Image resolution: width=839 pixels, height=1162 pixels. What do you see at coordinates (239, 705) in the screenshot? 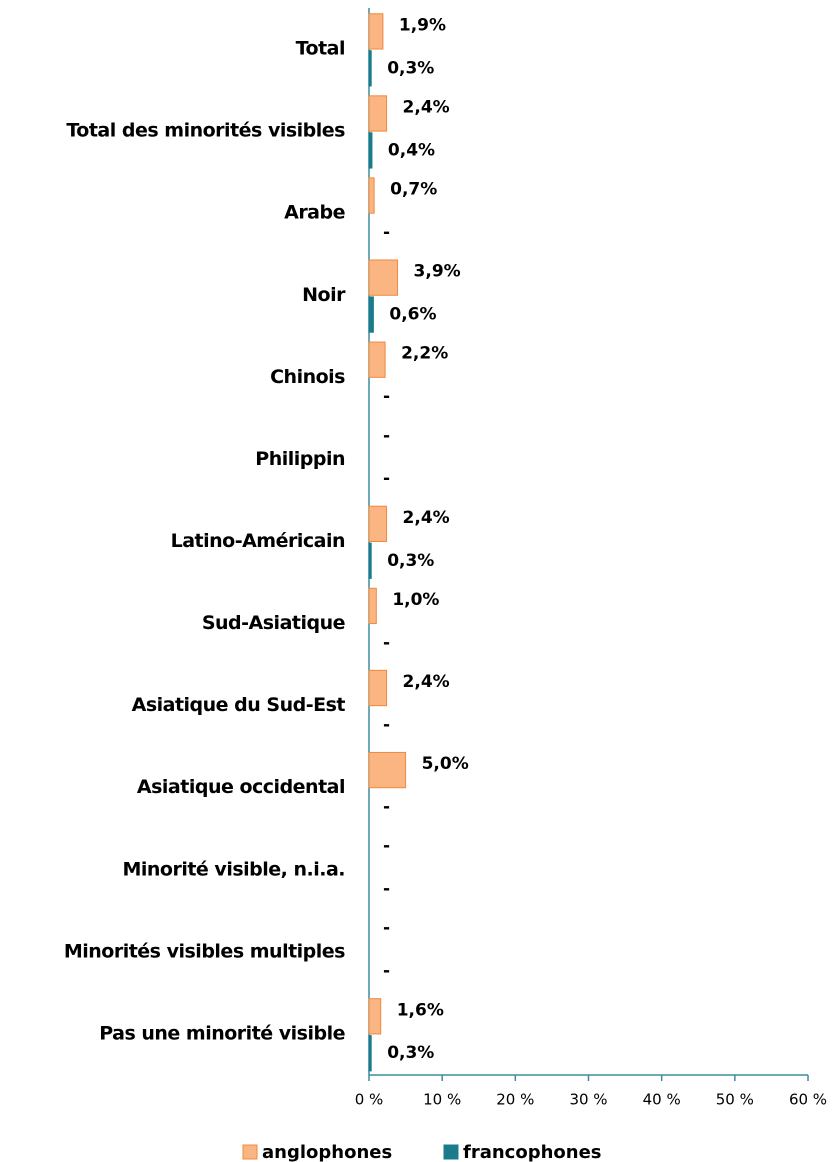
I see `category-label: Asiatique du Sud-Est` at bounding box center [239, 705].